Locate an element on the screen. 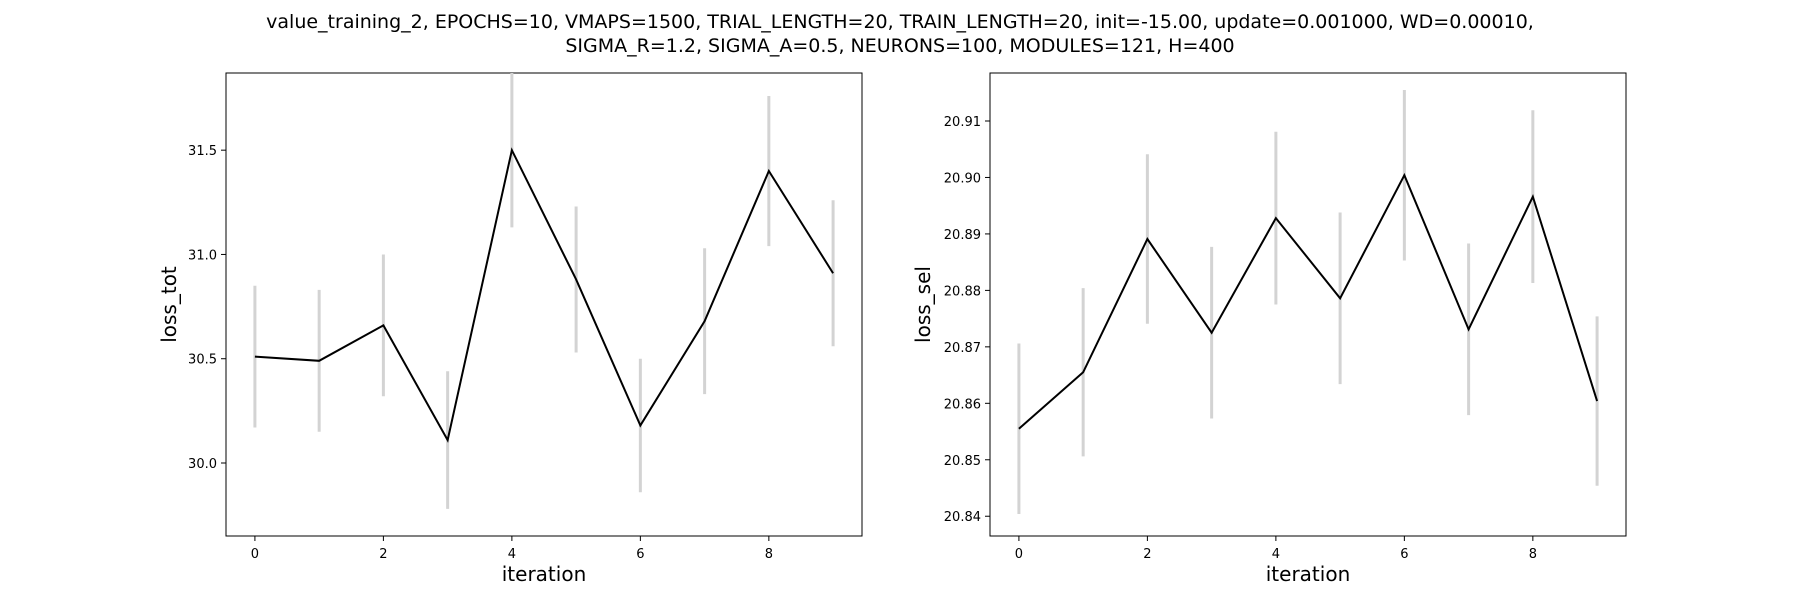  chart-2-y-tick-label: 20.89 is located at coordinates (962, 235).